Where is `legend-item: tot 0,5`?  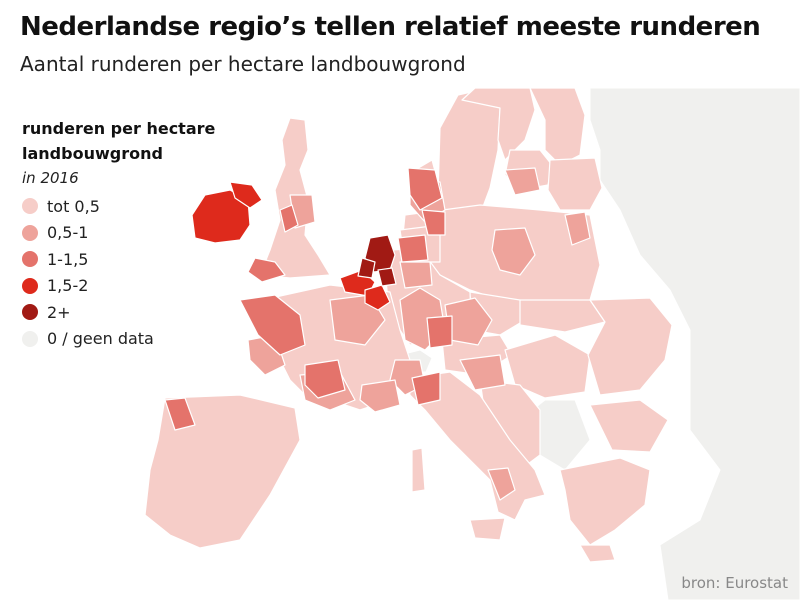 legend-item: tot 0,5 is located at coordinates (142, 206).